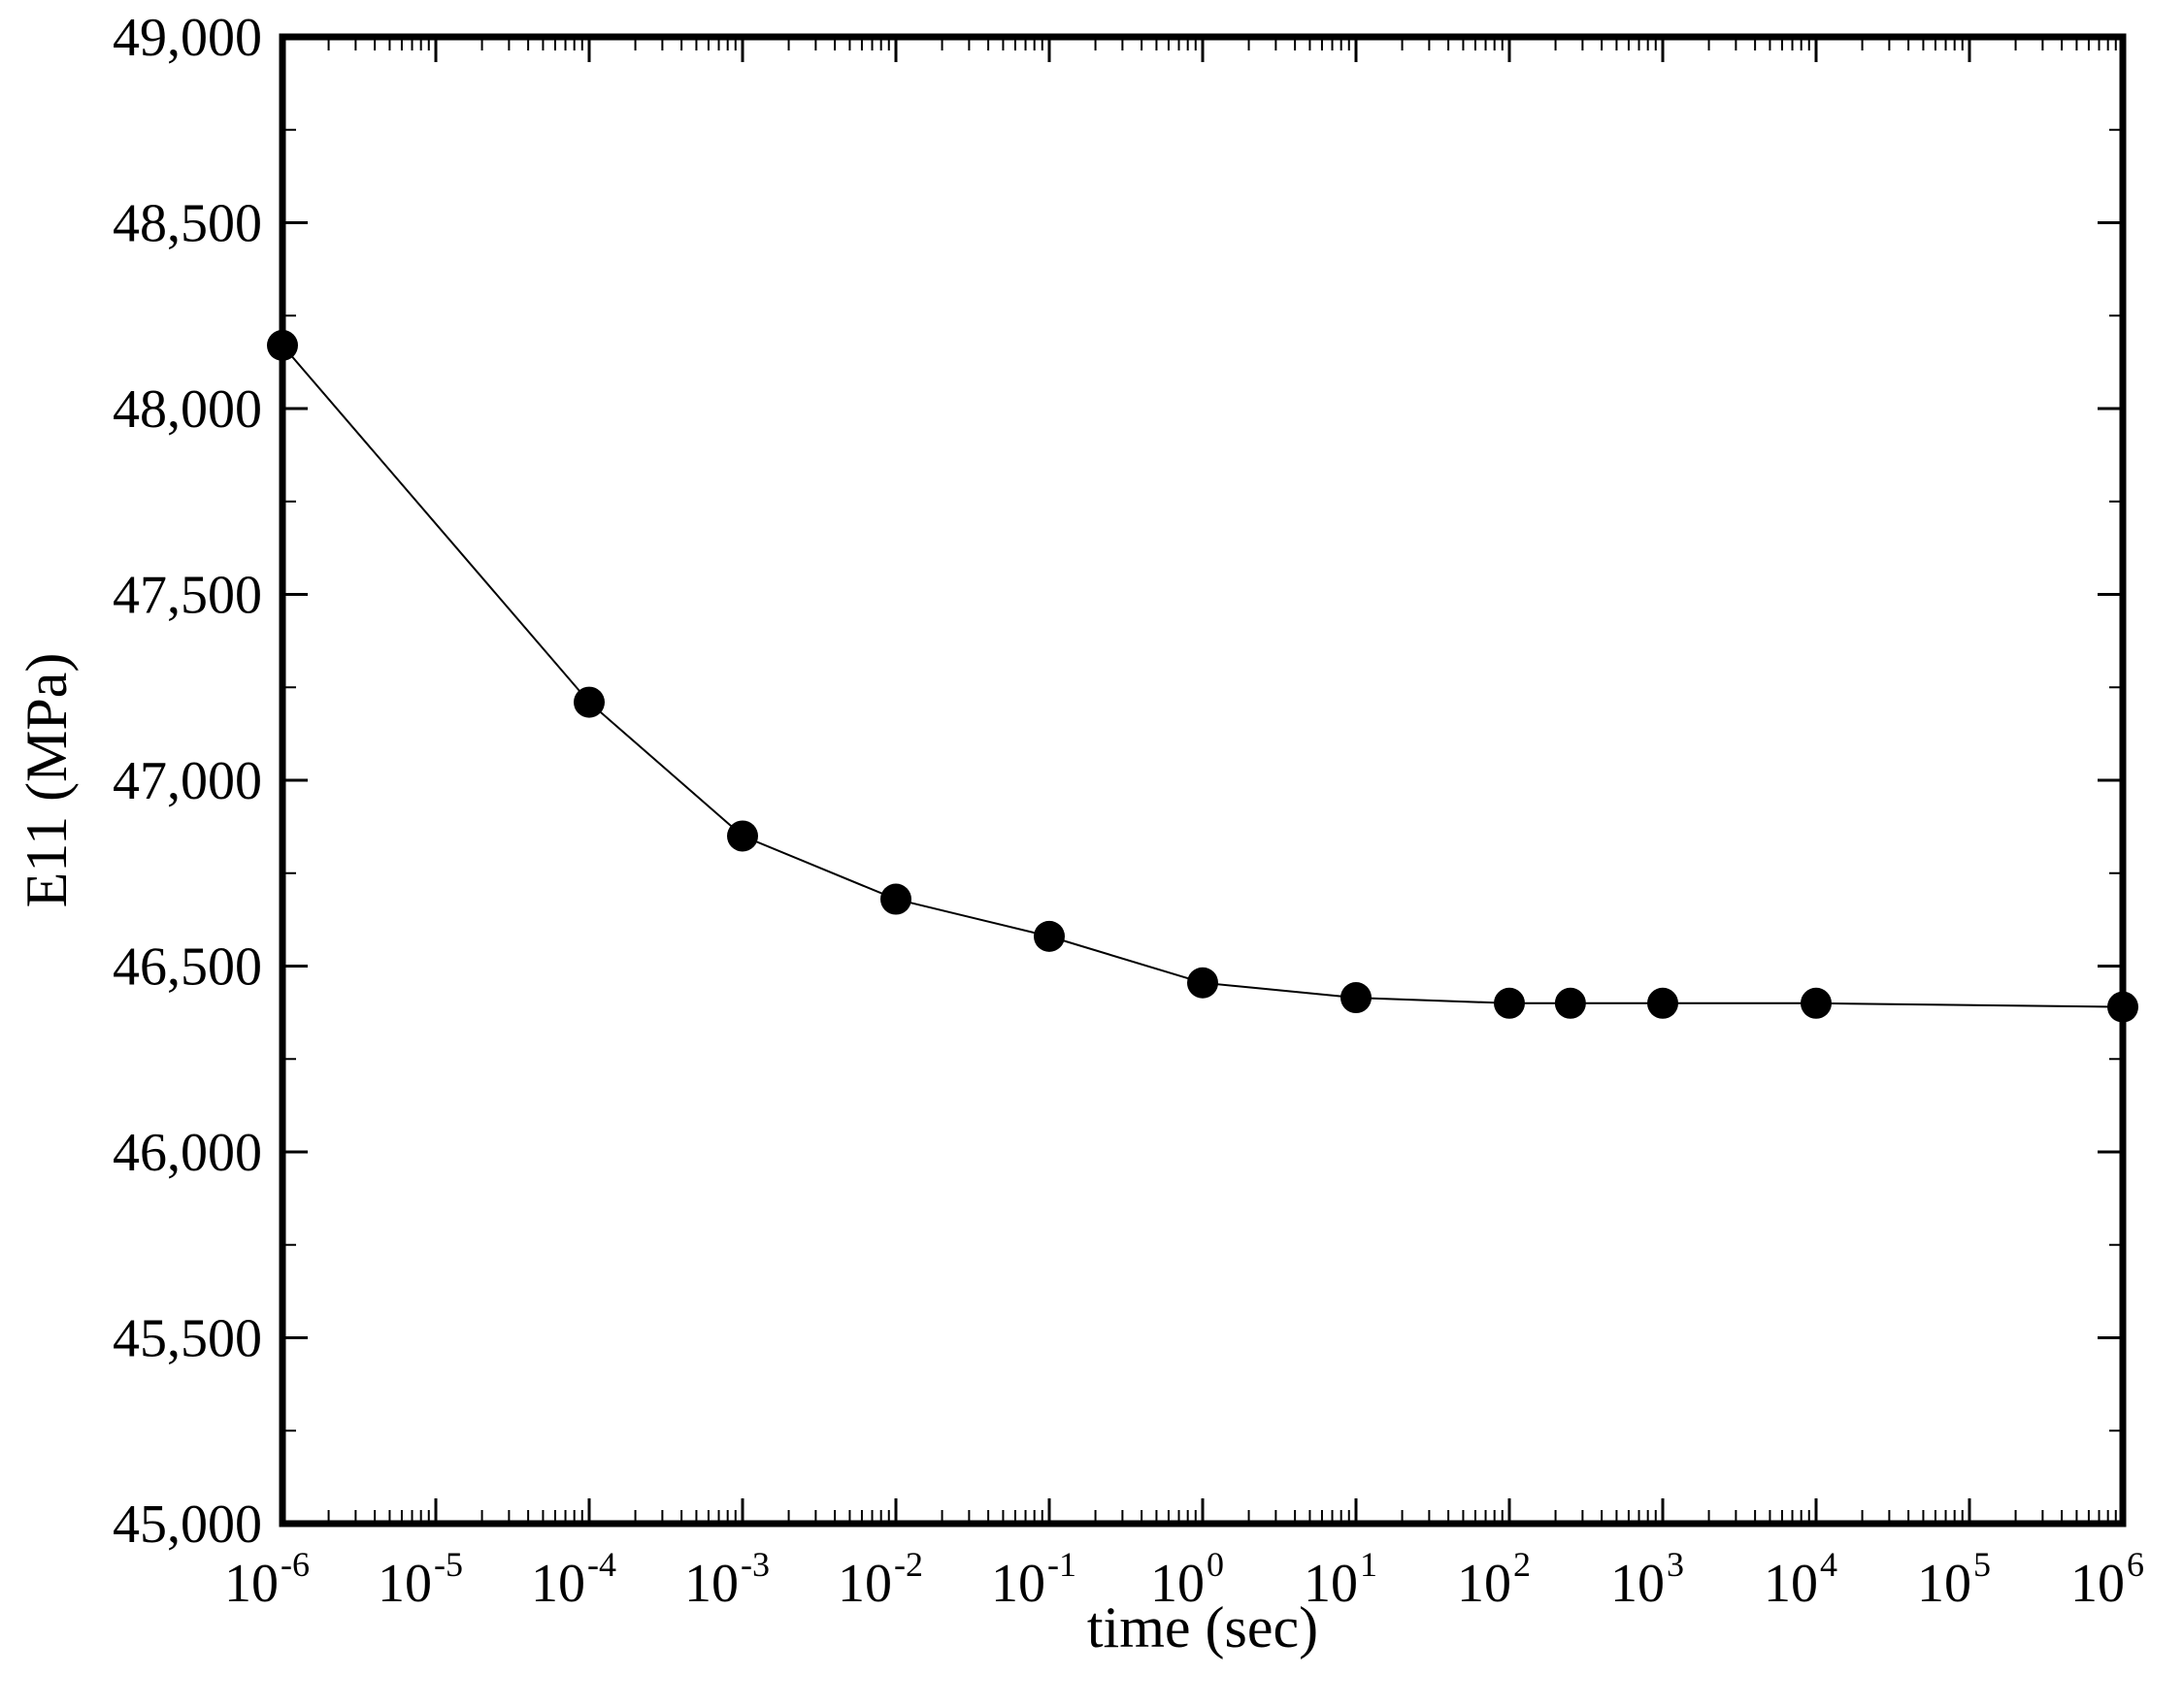  What do you see at coordinates (727, 1580) in the screenshot?
I see `x-tick-label: 10⁻³` at bounding box center [727, 1580].